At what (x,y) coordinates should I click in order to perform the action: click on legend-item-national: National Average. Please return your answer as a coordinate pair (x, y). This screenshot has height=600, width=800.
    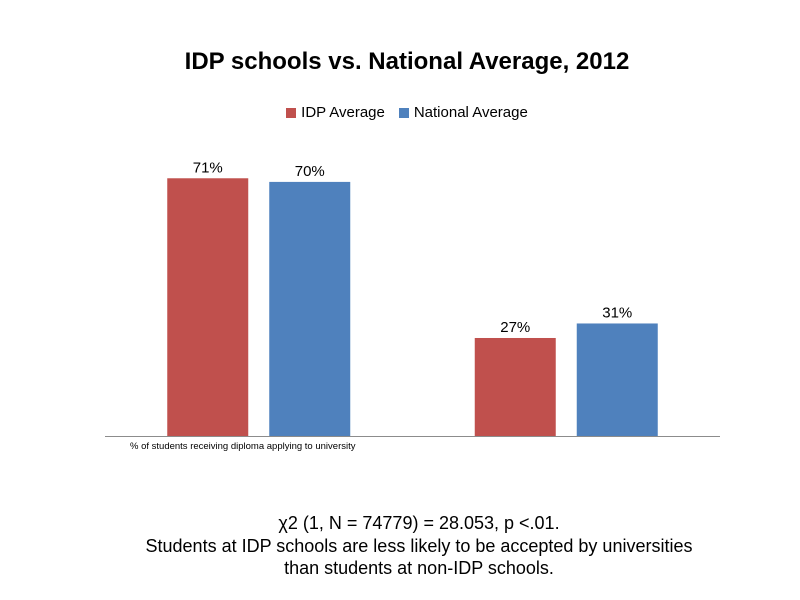
    Looking at the image, I should click on (463, 113).